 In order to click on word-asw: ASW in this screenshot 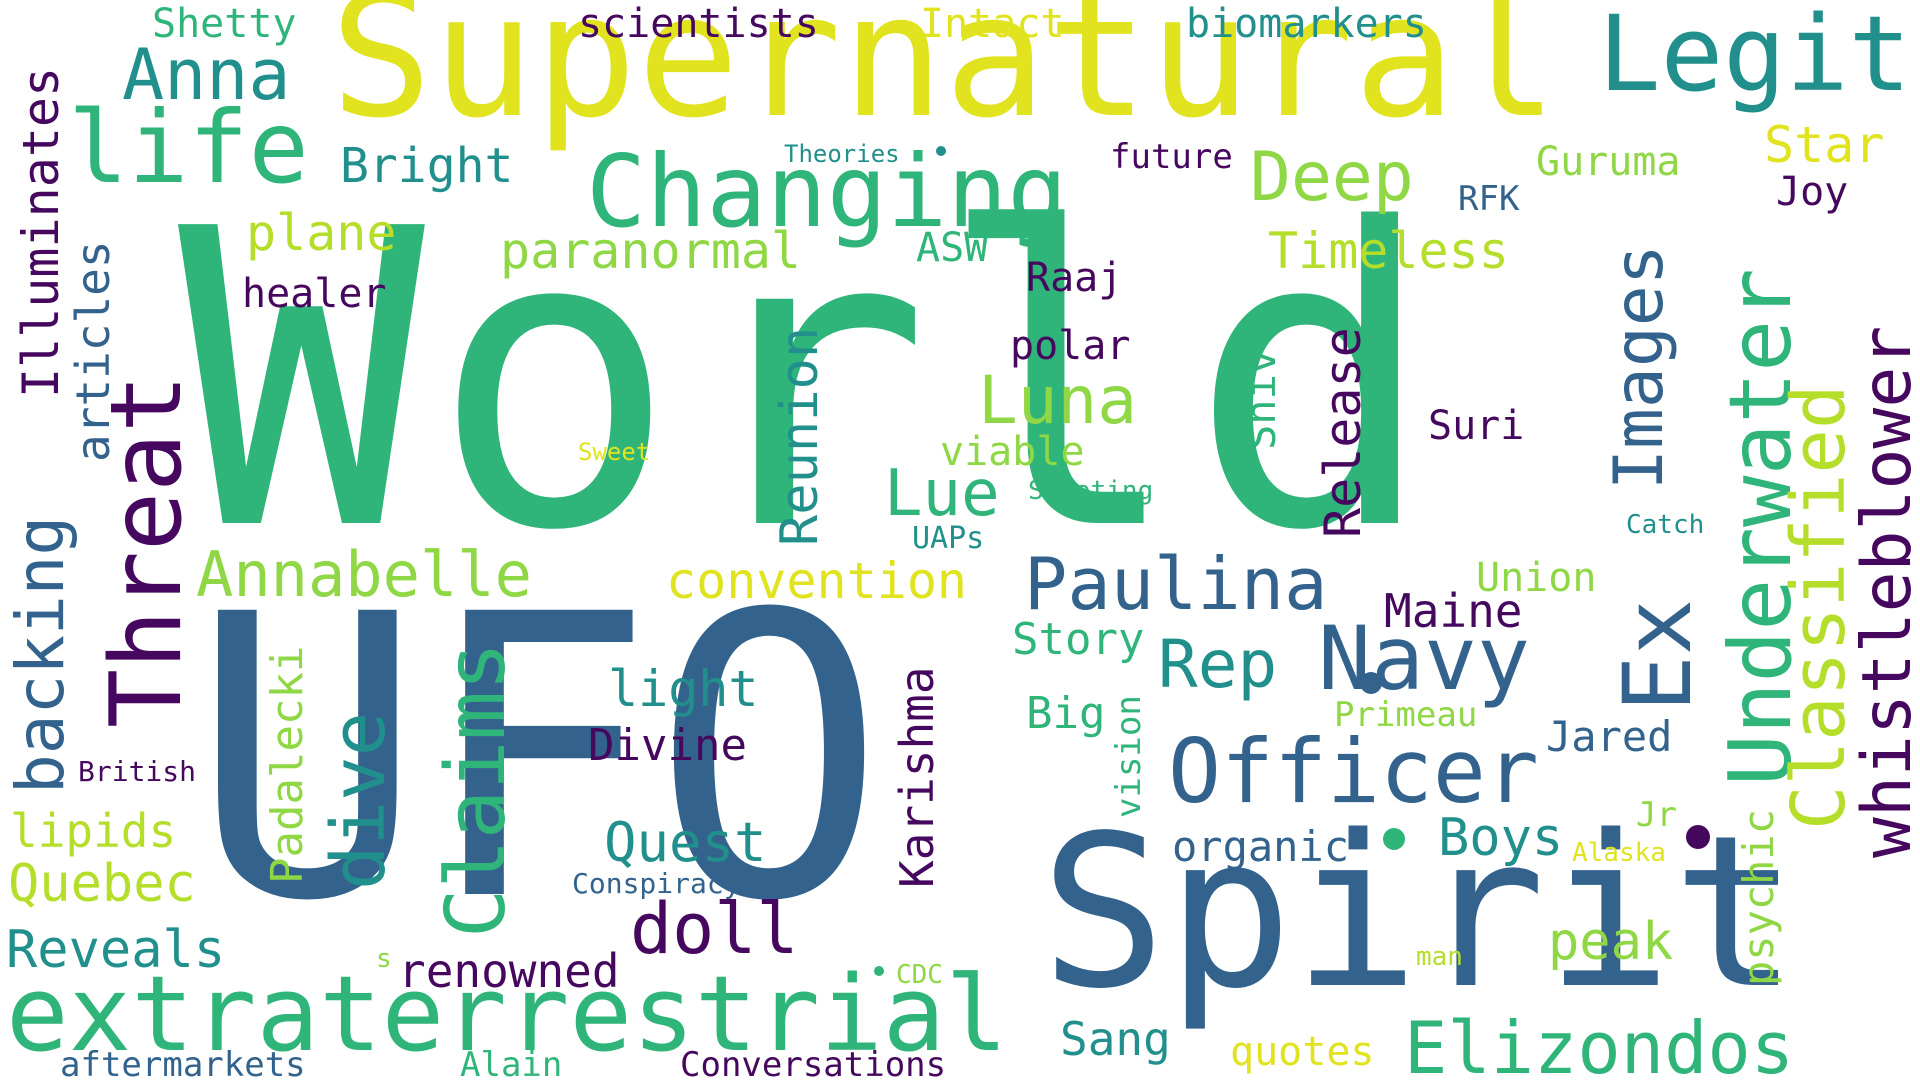, I will do `click(952, 248)`.